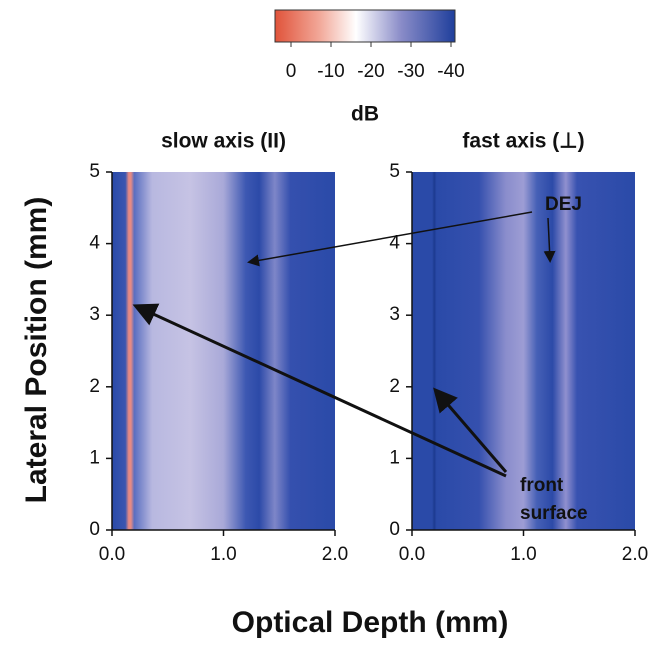 This screenshot has width=655, height=646. I want to click on colorbar-tick-label: -20, so click(370, 71).